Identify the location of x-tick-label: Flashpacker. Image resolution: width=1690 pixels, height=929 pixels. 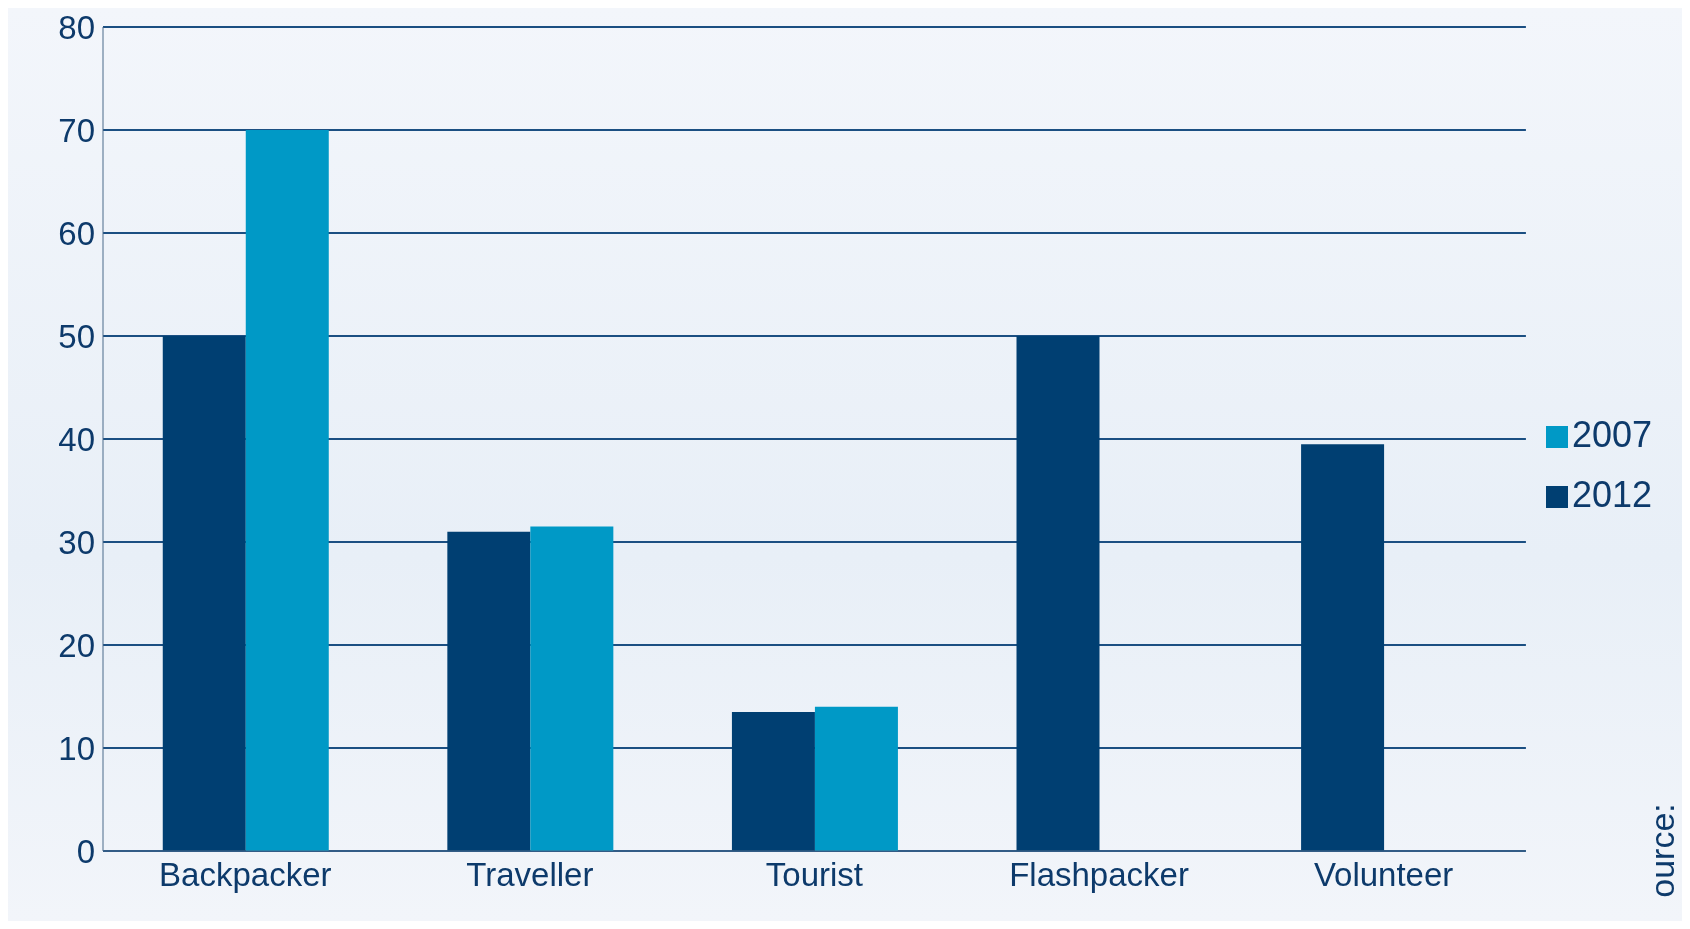
(1099, 875).